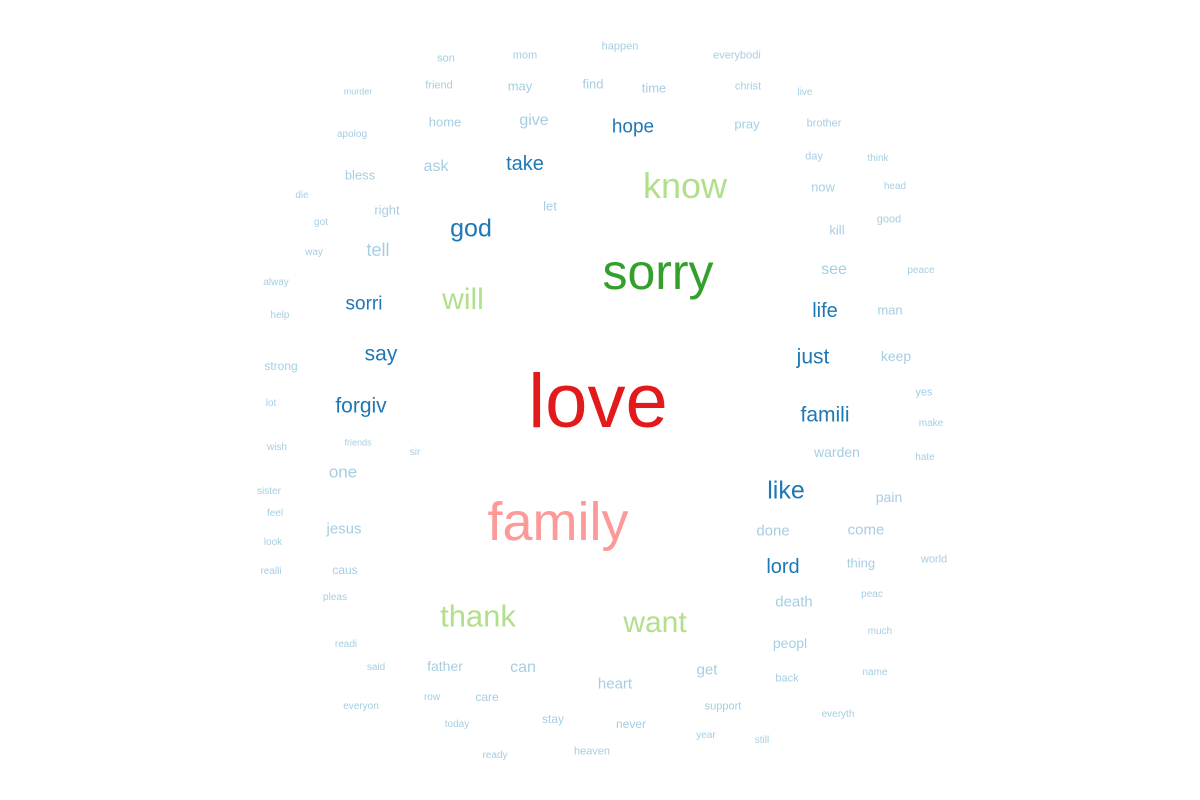  What do you see at coordinates (931, 423) in the screenshot?
I see `cloud-word-make: make` at bounding box center [931, 423].